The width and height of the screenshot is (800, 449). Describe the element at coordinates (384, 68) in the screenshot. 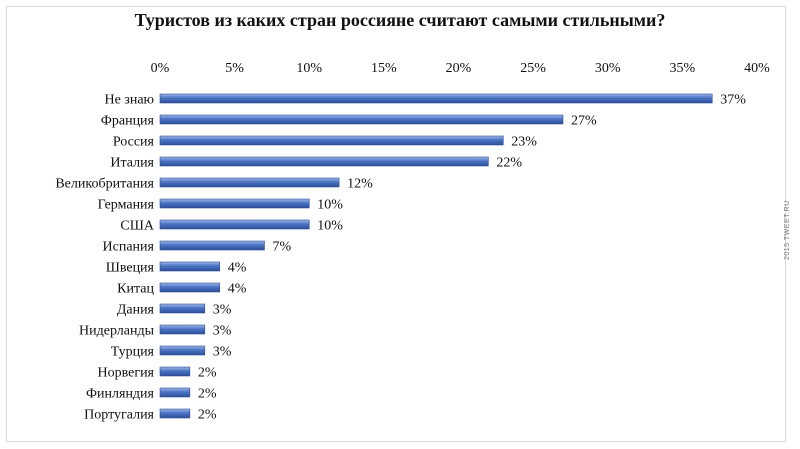

I see `x-tick-label: 15%` at that location.